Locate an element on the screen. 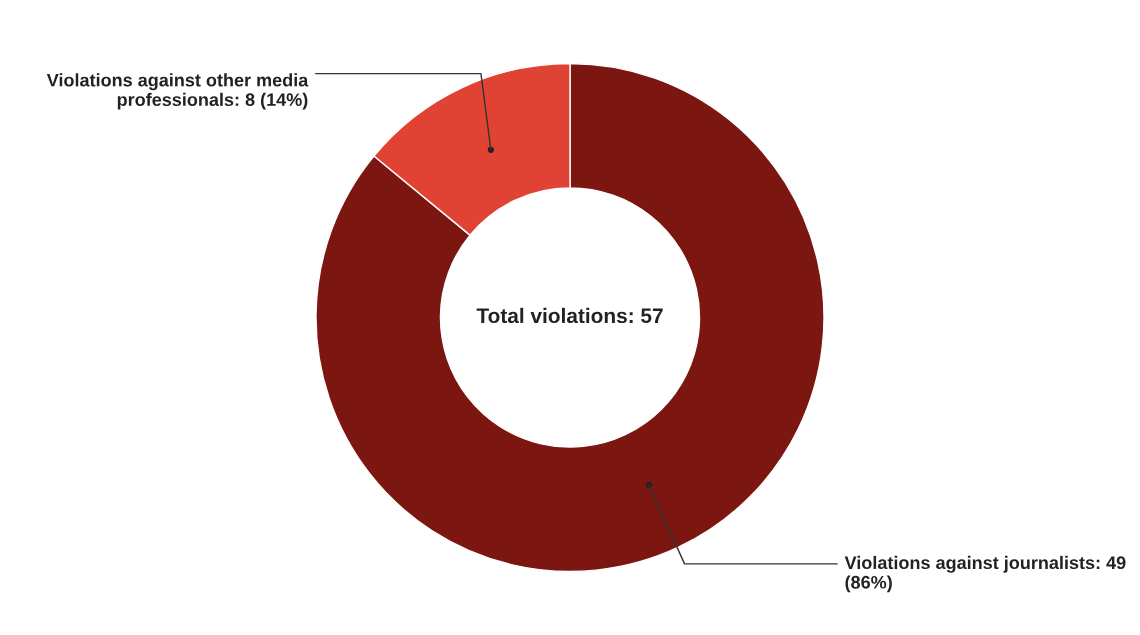 Image resolution: width=1140 pixels, height=635 pixels. text: Total violations: 57 is located at coordinates (569, 315).